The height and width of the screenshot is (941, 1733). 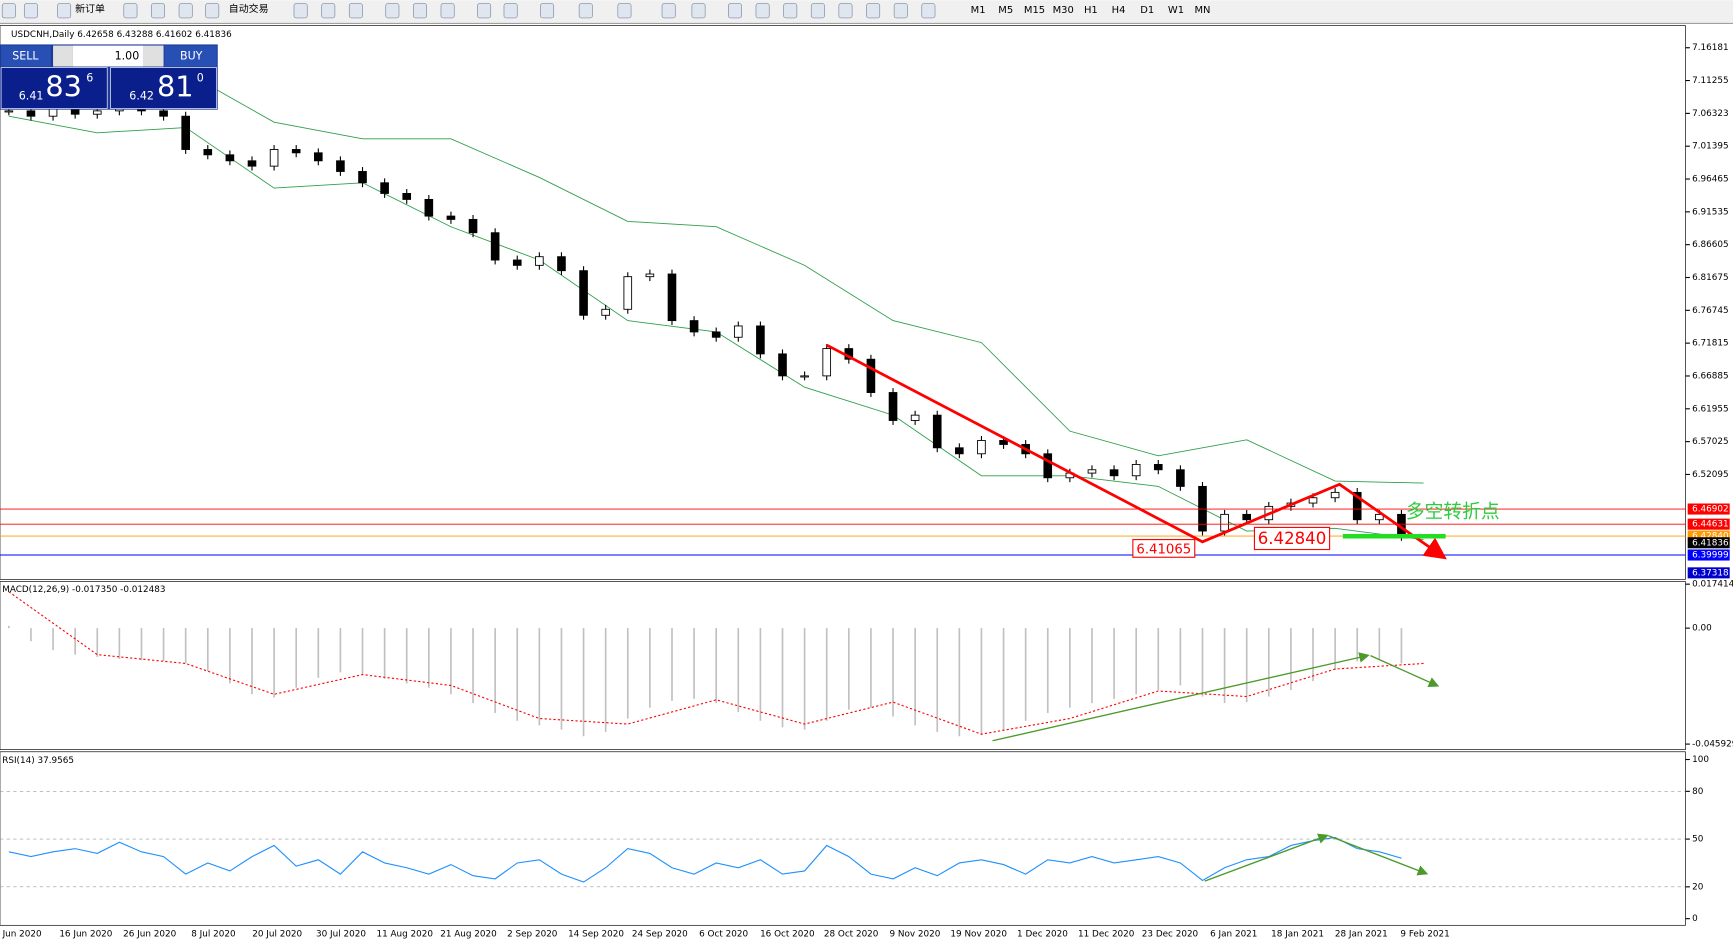 I want to click on timeframe-button: M15, so click(x=1034, y=10).